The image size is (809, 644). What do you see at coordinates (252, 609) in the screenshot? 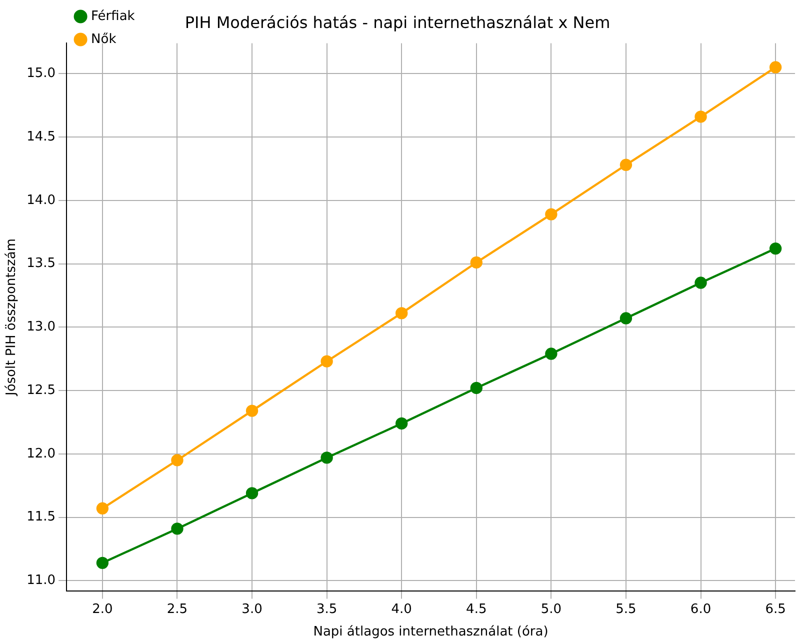
I see `x-tick-label: 3.0` at bounding box center [252, 609].